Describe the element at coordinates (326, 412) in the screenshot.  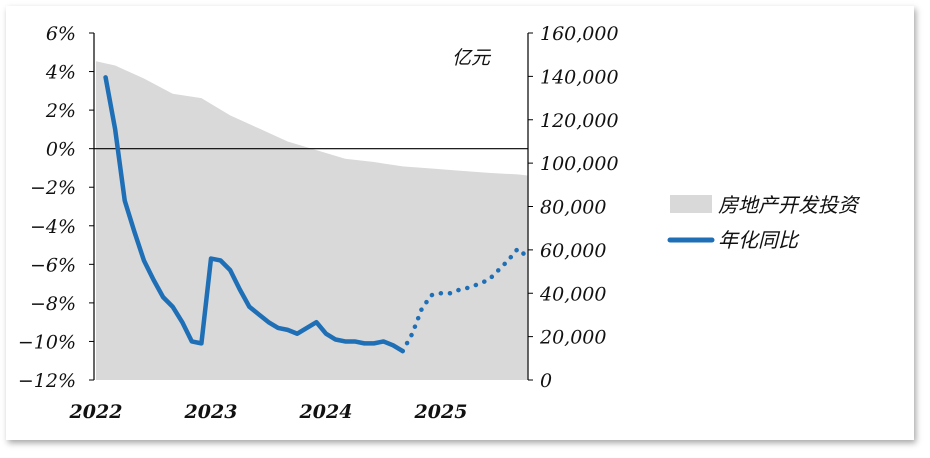
I see `x-tick-label: 2024` at that location.